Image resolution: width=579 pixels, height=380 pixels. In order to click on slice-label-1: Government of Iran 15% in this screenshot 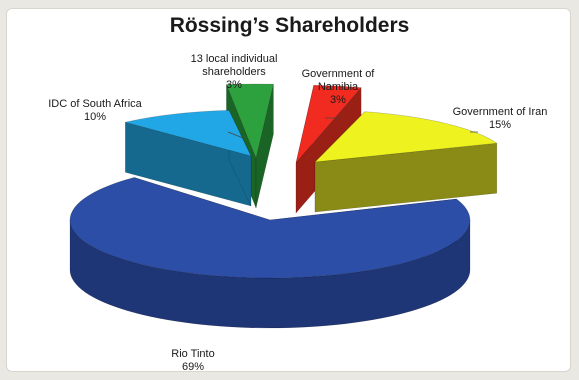, I will do `click(500, 118)`.